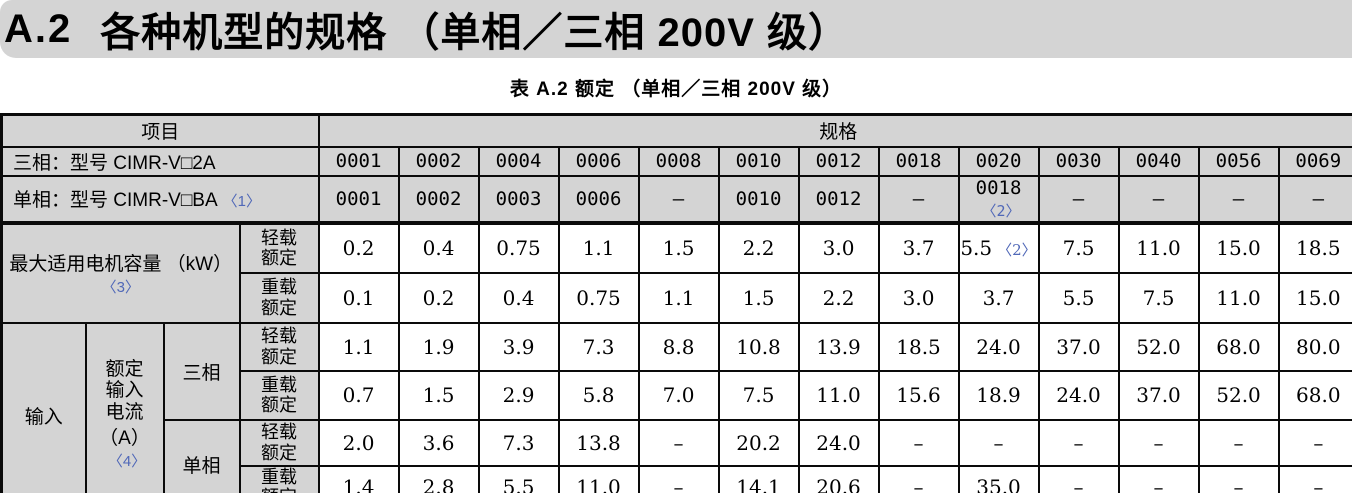 The width and height of the screenshot is (1352, 493). Describe the element at coordinates (358, 478) in the screenshot. I see `value-cell: 1.4` at that location.